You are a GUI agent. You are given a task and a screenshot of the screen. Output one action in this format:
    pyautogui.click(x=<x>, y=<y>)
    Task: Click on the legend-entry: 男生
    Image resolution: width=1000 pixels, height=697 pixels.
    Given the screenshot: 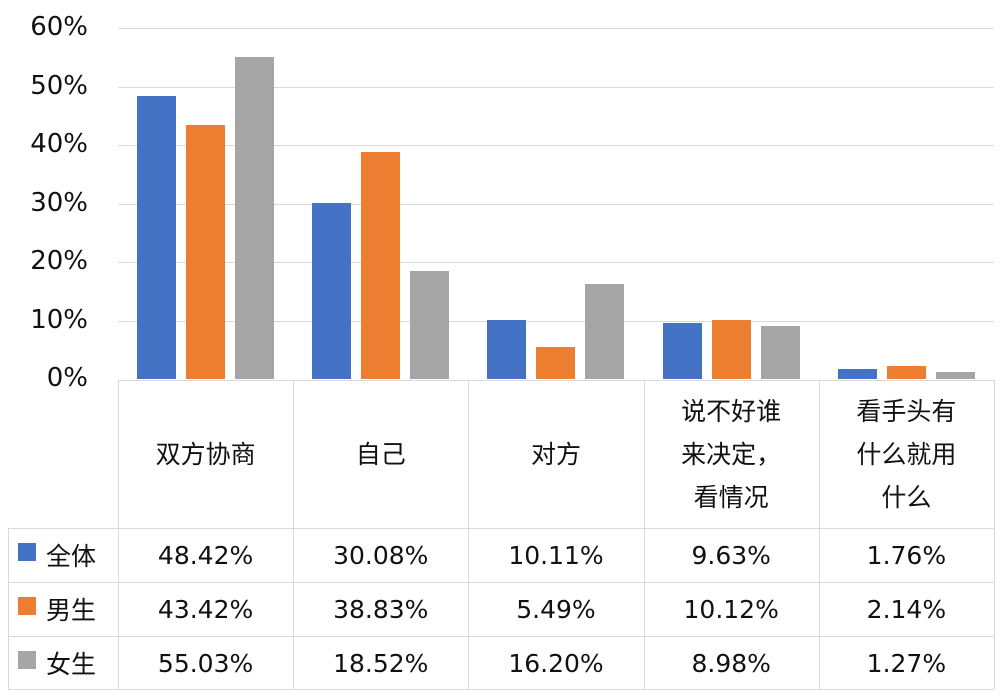 What is the action you would take?
    pyautogui.click(x=63, y=609)
    